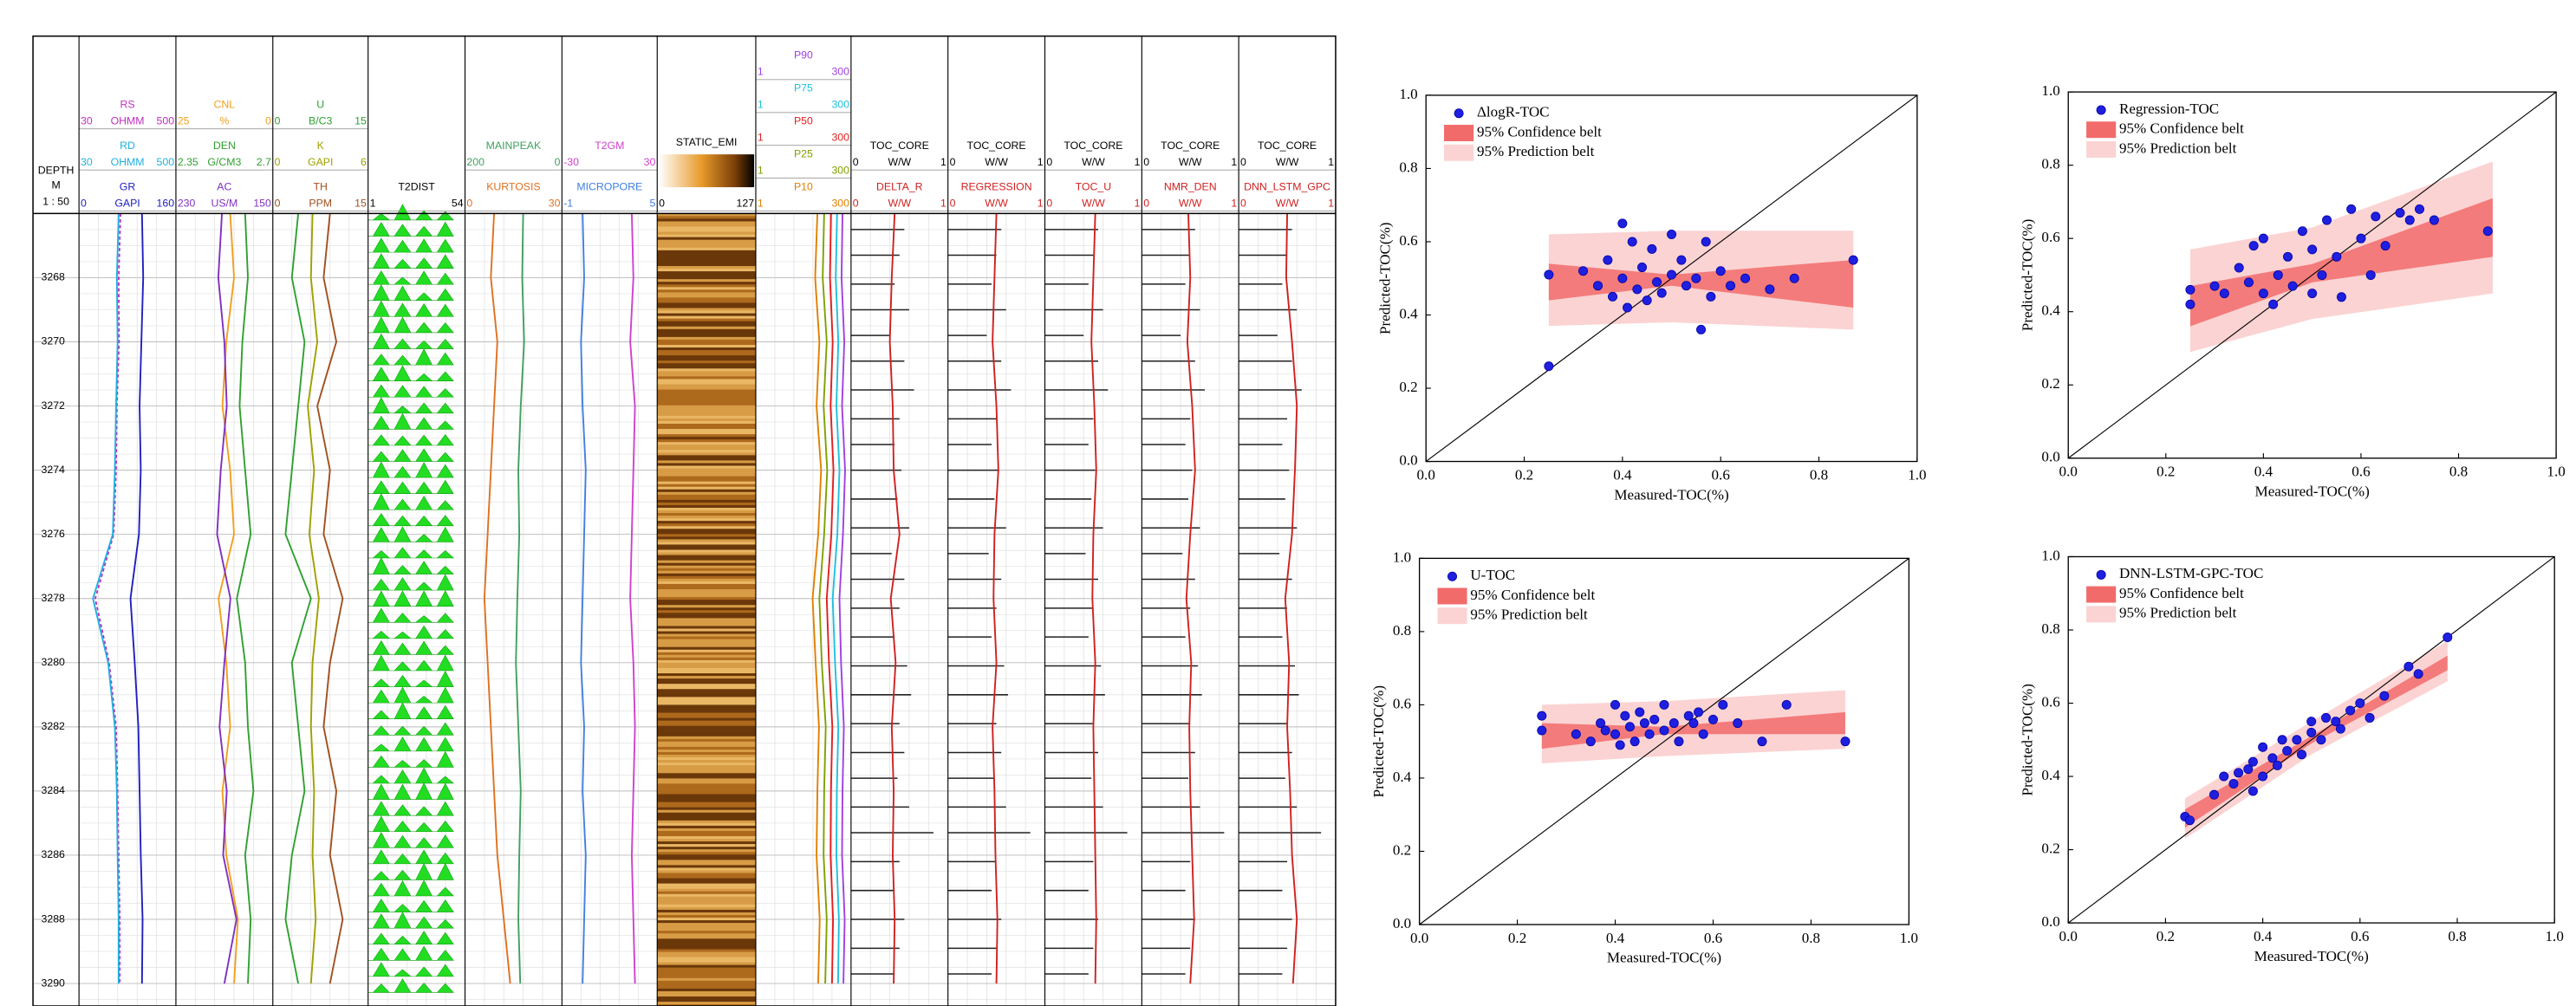  What do you see at coordinates (840, 137) in the screenshot?
I see `scale-max: 300` at bounding box center [840, 137].